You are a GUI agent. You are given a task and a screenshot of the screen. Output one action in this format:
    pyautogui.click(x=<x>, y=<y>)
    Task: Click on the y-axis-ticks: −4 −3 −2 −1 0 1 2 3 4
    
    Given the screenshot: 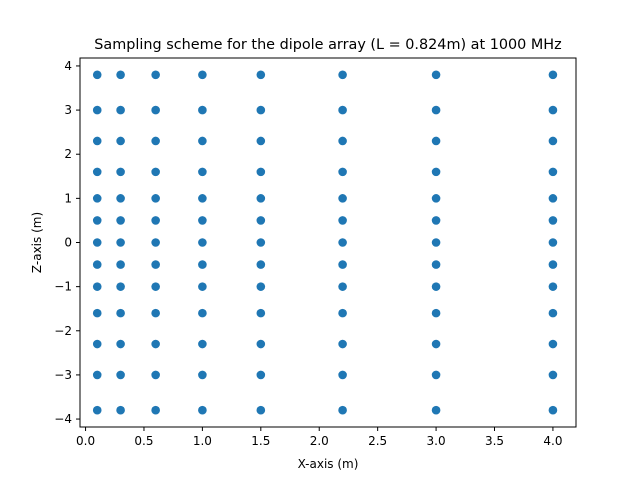 What is the action you would take?
    pyautogui.click(x=67, y=242)
    